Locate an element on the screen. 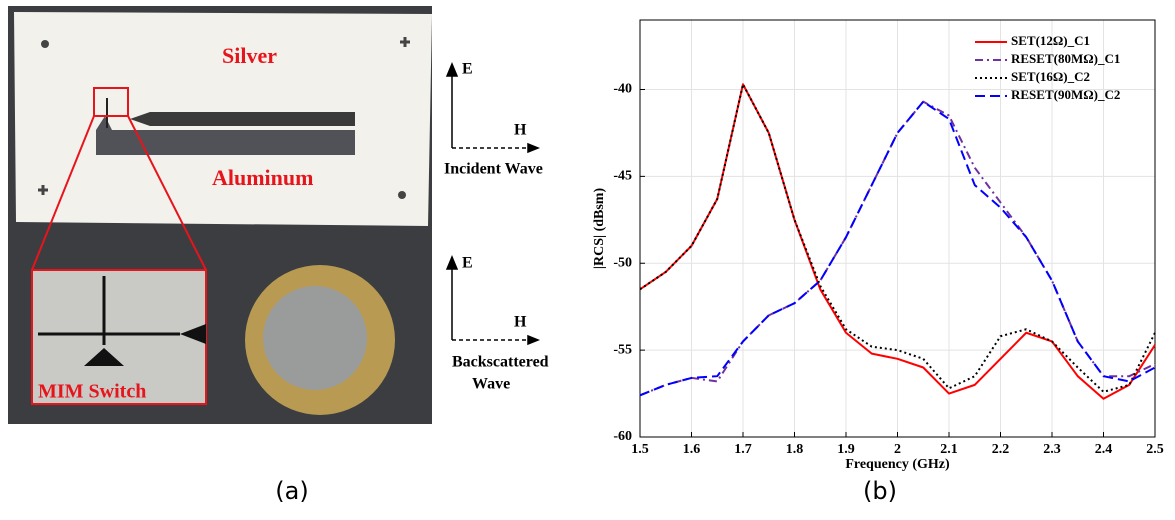 The height and width of the screenshot is (520, 1175). legend-label: SET(16Ω)_C2 is located at coordinates (1050, 76).